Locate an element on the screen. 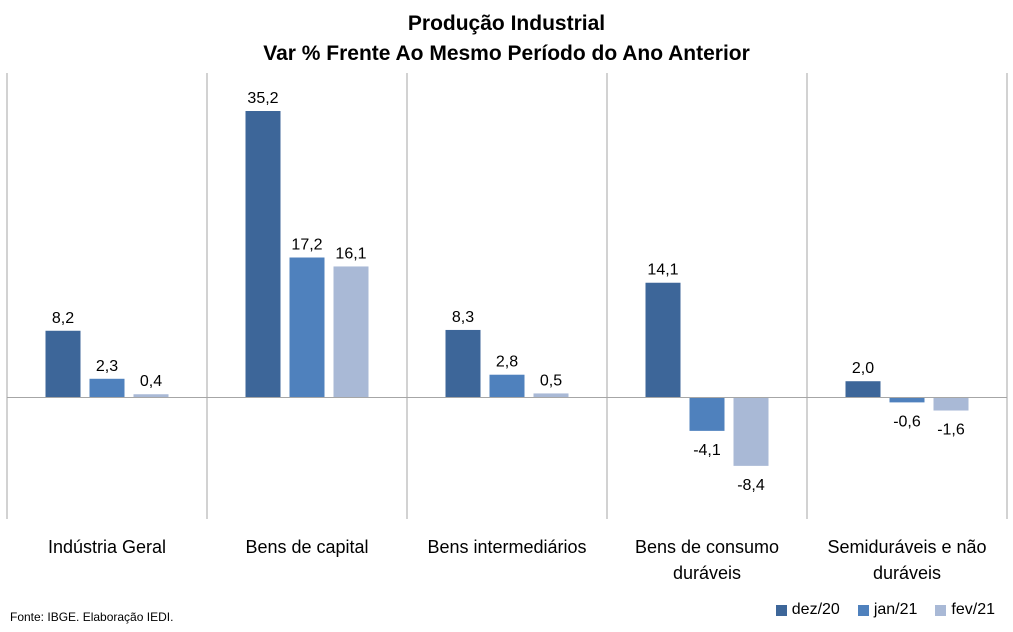 The image size is (1013, 632). legend-label: jan/21 is located at coordinates (895, 609).